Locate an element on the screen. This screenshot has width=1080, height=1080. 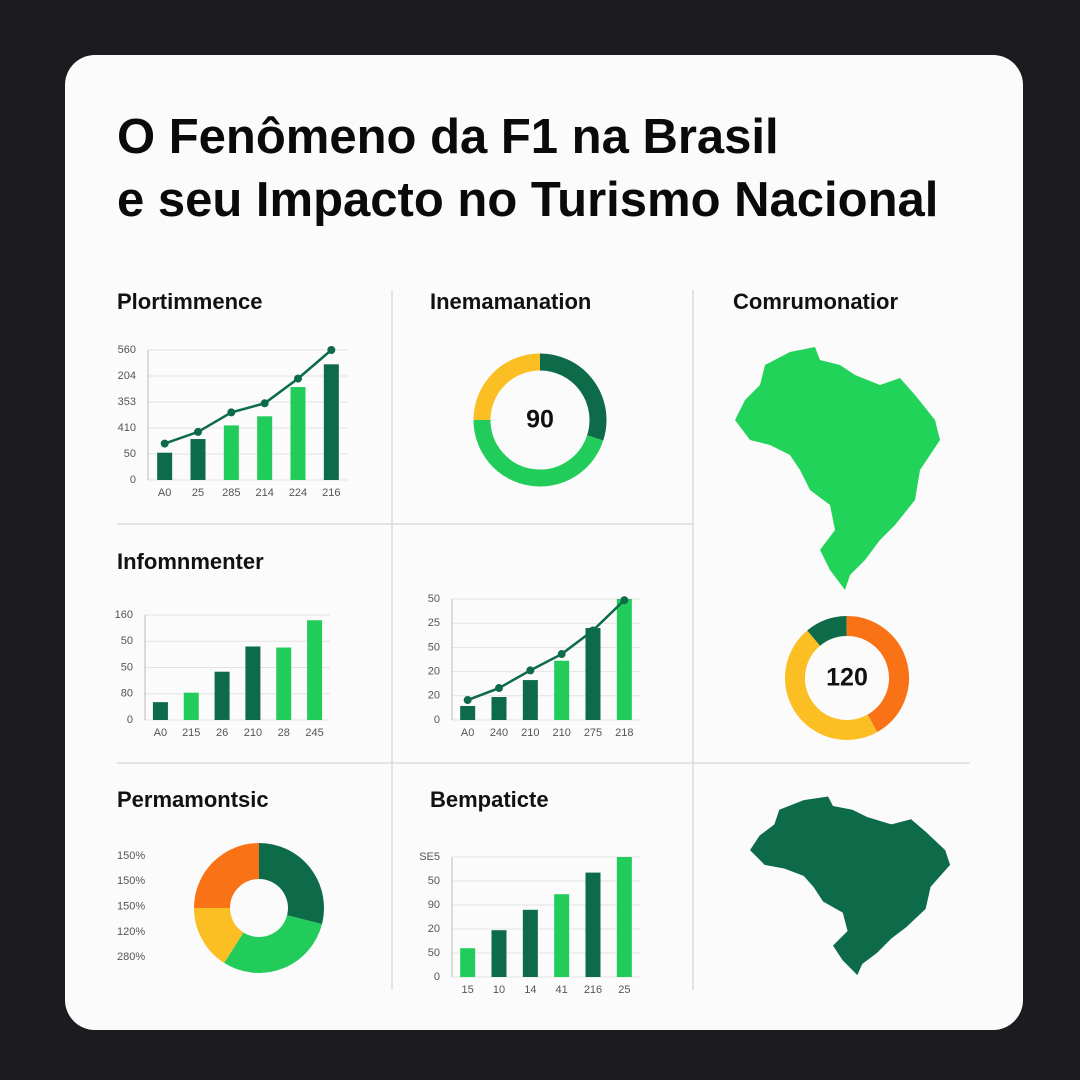
y-tick-label: 160 is located at coordinates (124, 615).